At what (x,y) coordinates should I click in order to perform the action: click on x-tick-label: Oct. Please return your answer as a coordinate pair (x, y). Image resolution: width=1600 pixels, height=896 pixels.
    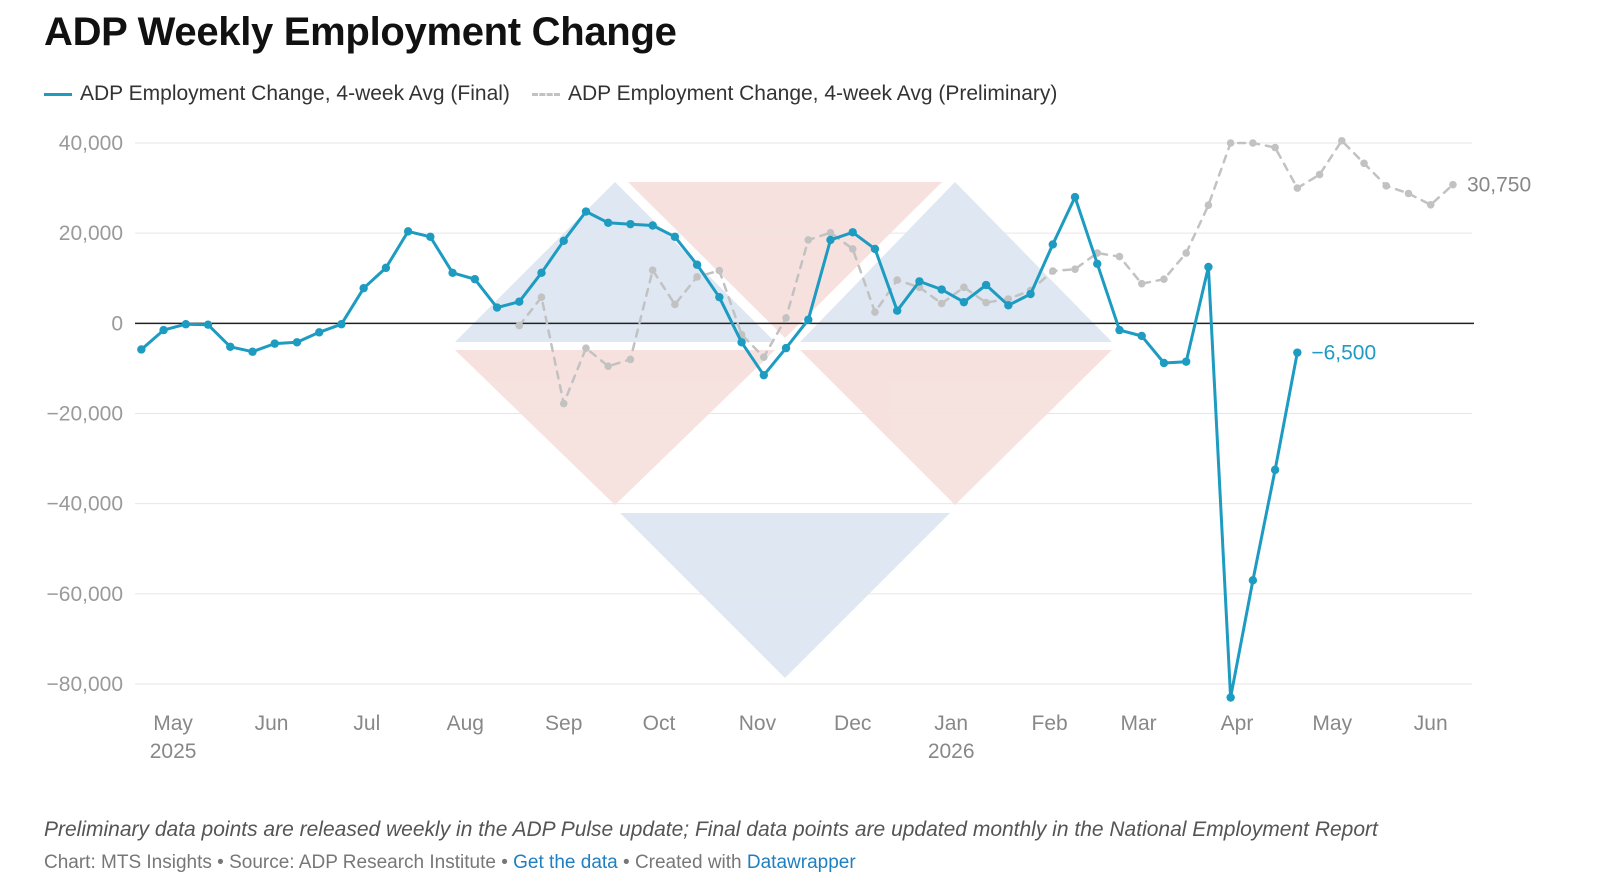
    Looking at the image, I should click on (659, 723).